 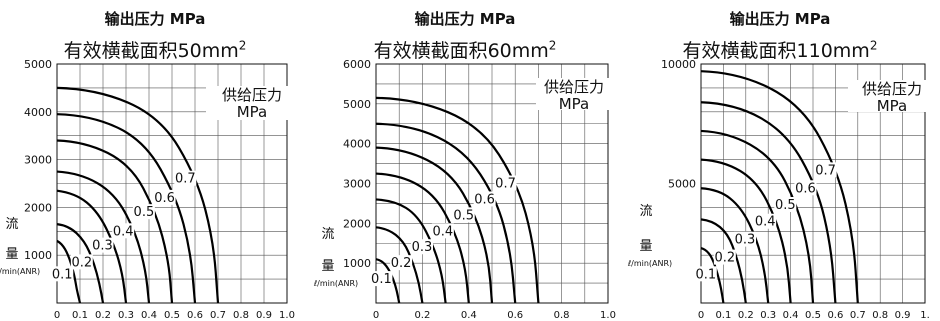 I want to click on y-tick-label: 4000, so click(x=38, y=112).